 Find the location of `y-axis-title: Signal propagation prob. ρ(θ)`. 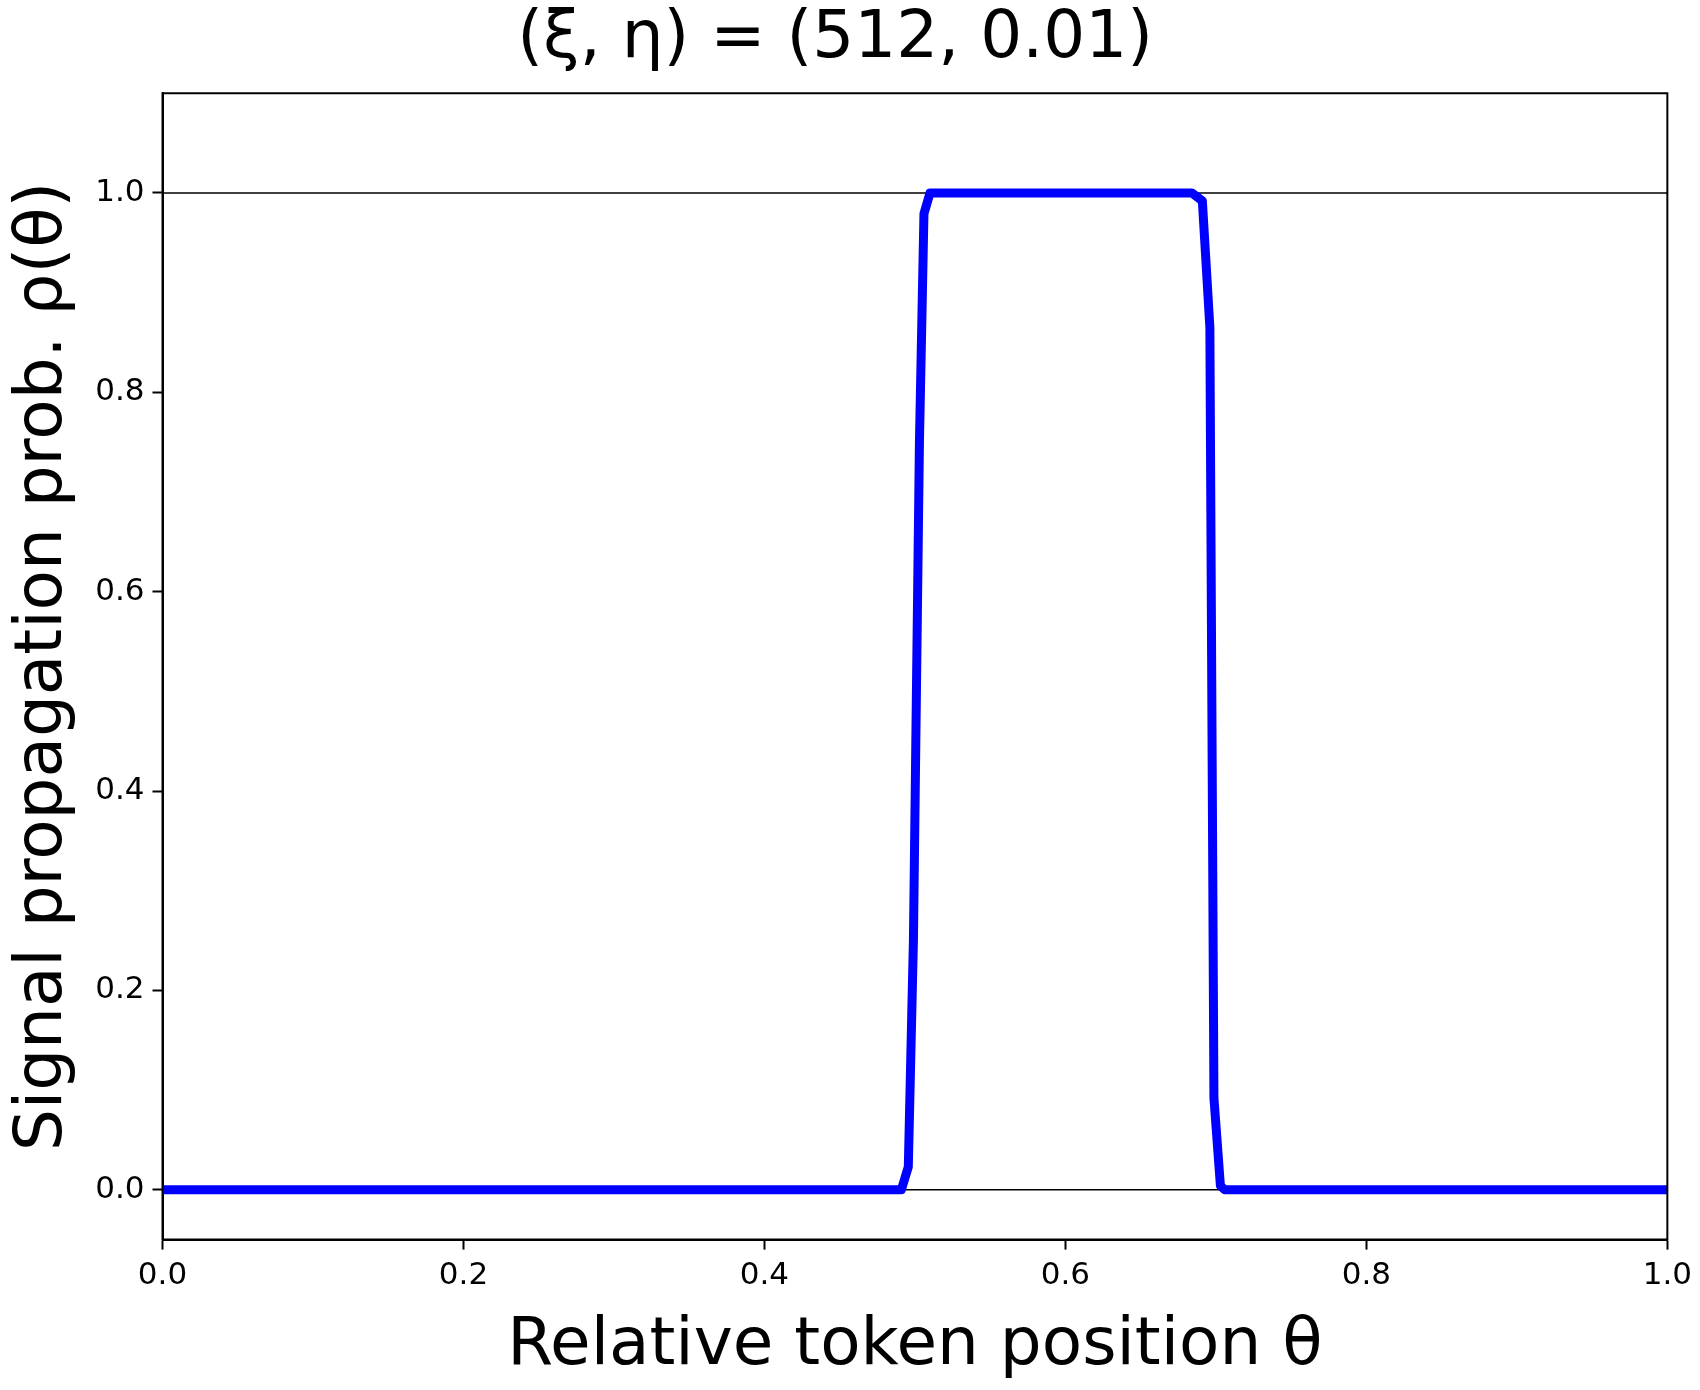

y-axis-title: Signal propagation prob. ρ(θ) is located at coordinates (38, 666).